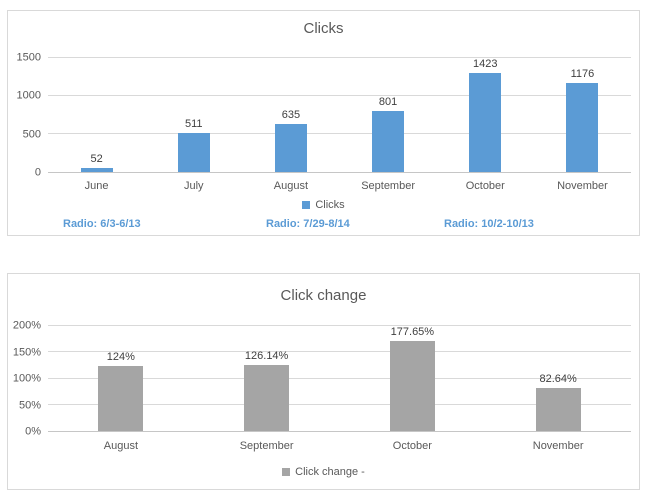  I want to click on data-label: 801, so click(388, 102).